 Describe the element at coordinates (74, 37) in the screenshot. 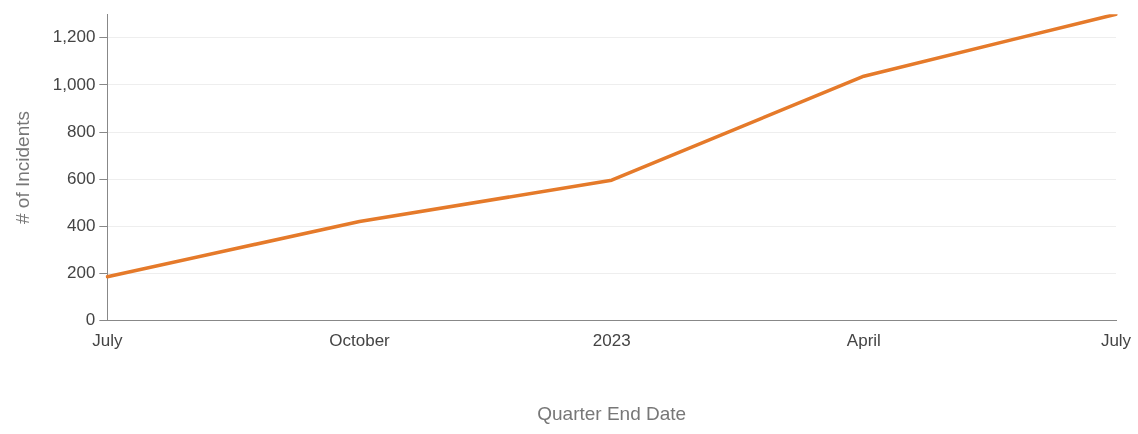

I see `y-tick-label: 1,200` at that location.